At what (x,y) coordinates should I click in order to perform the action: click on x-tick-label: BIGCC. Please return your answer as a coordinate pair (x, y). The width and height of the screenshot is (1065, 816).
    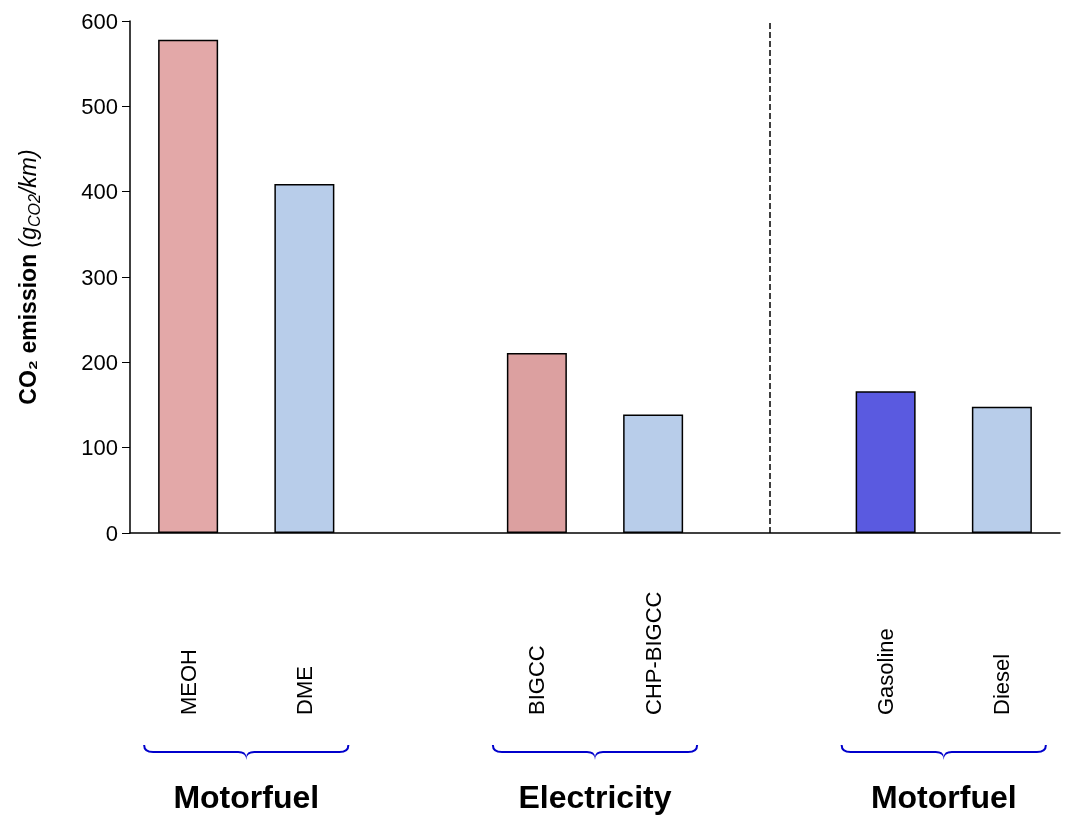
    Looking at the image, I should click on (537, 680).